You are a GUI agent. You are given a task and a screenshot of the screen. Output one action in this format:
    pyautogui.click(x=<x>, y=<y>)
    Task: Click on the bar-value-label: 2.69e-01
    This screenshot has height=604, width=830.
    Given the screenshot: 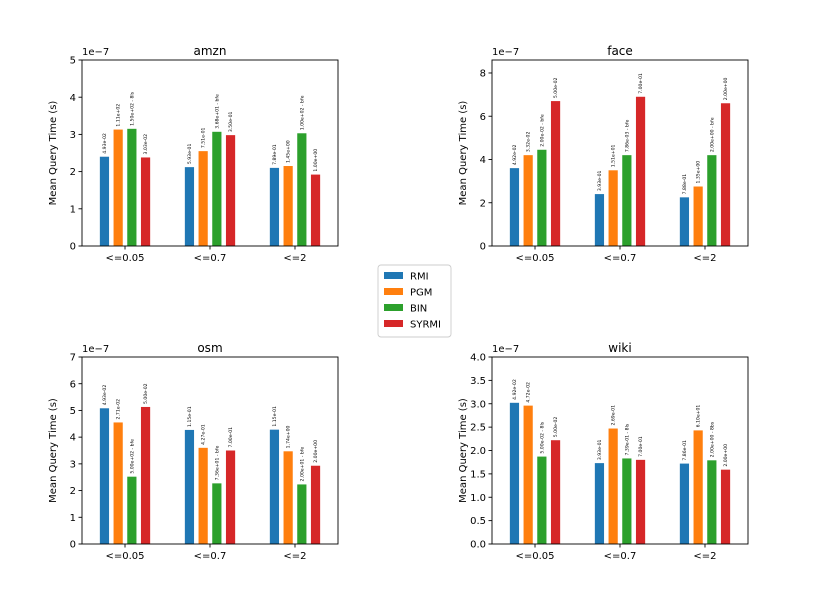 What is the action you would take?
    pyautogui.click(x=614, y=415)
    